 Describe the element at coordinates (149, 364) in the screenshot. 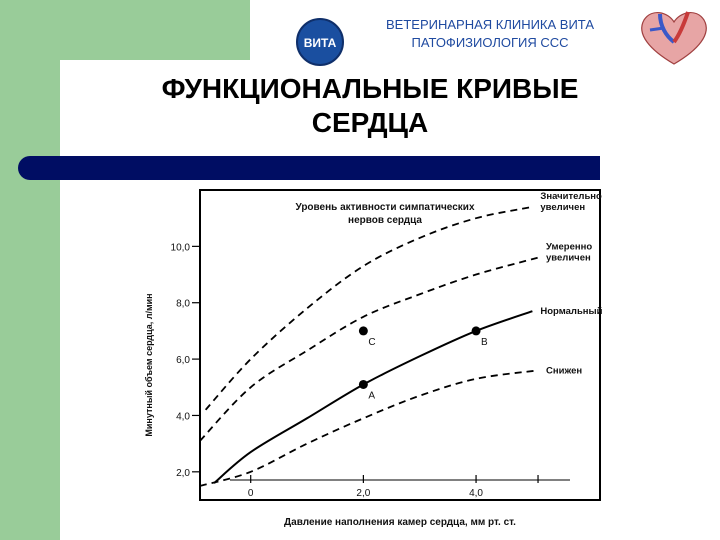

I see `y-axis-label: Минутный объем сердца, л/мин` at that location.